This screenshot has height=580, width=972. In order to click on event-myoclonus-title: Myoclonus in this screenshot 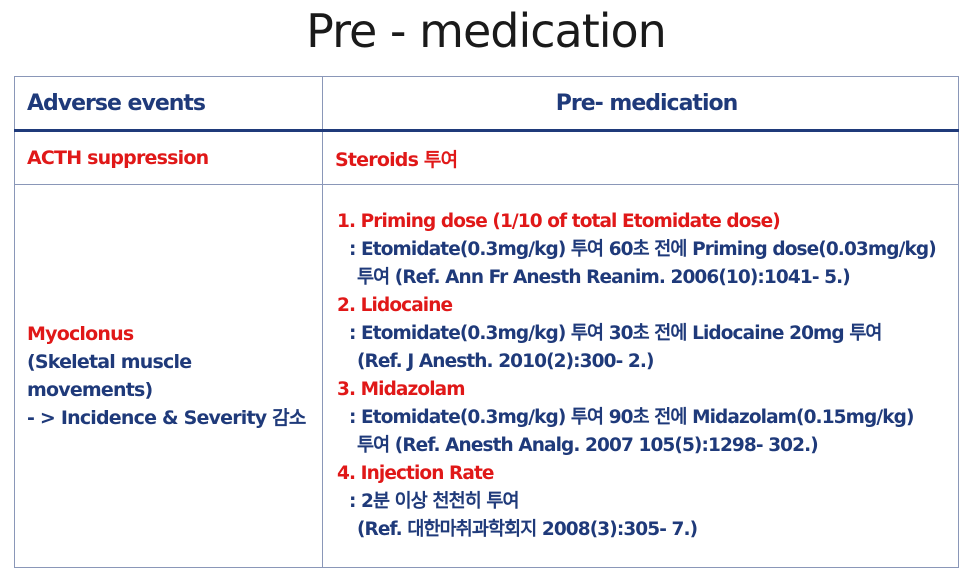, I will do `click(80, 334)`.